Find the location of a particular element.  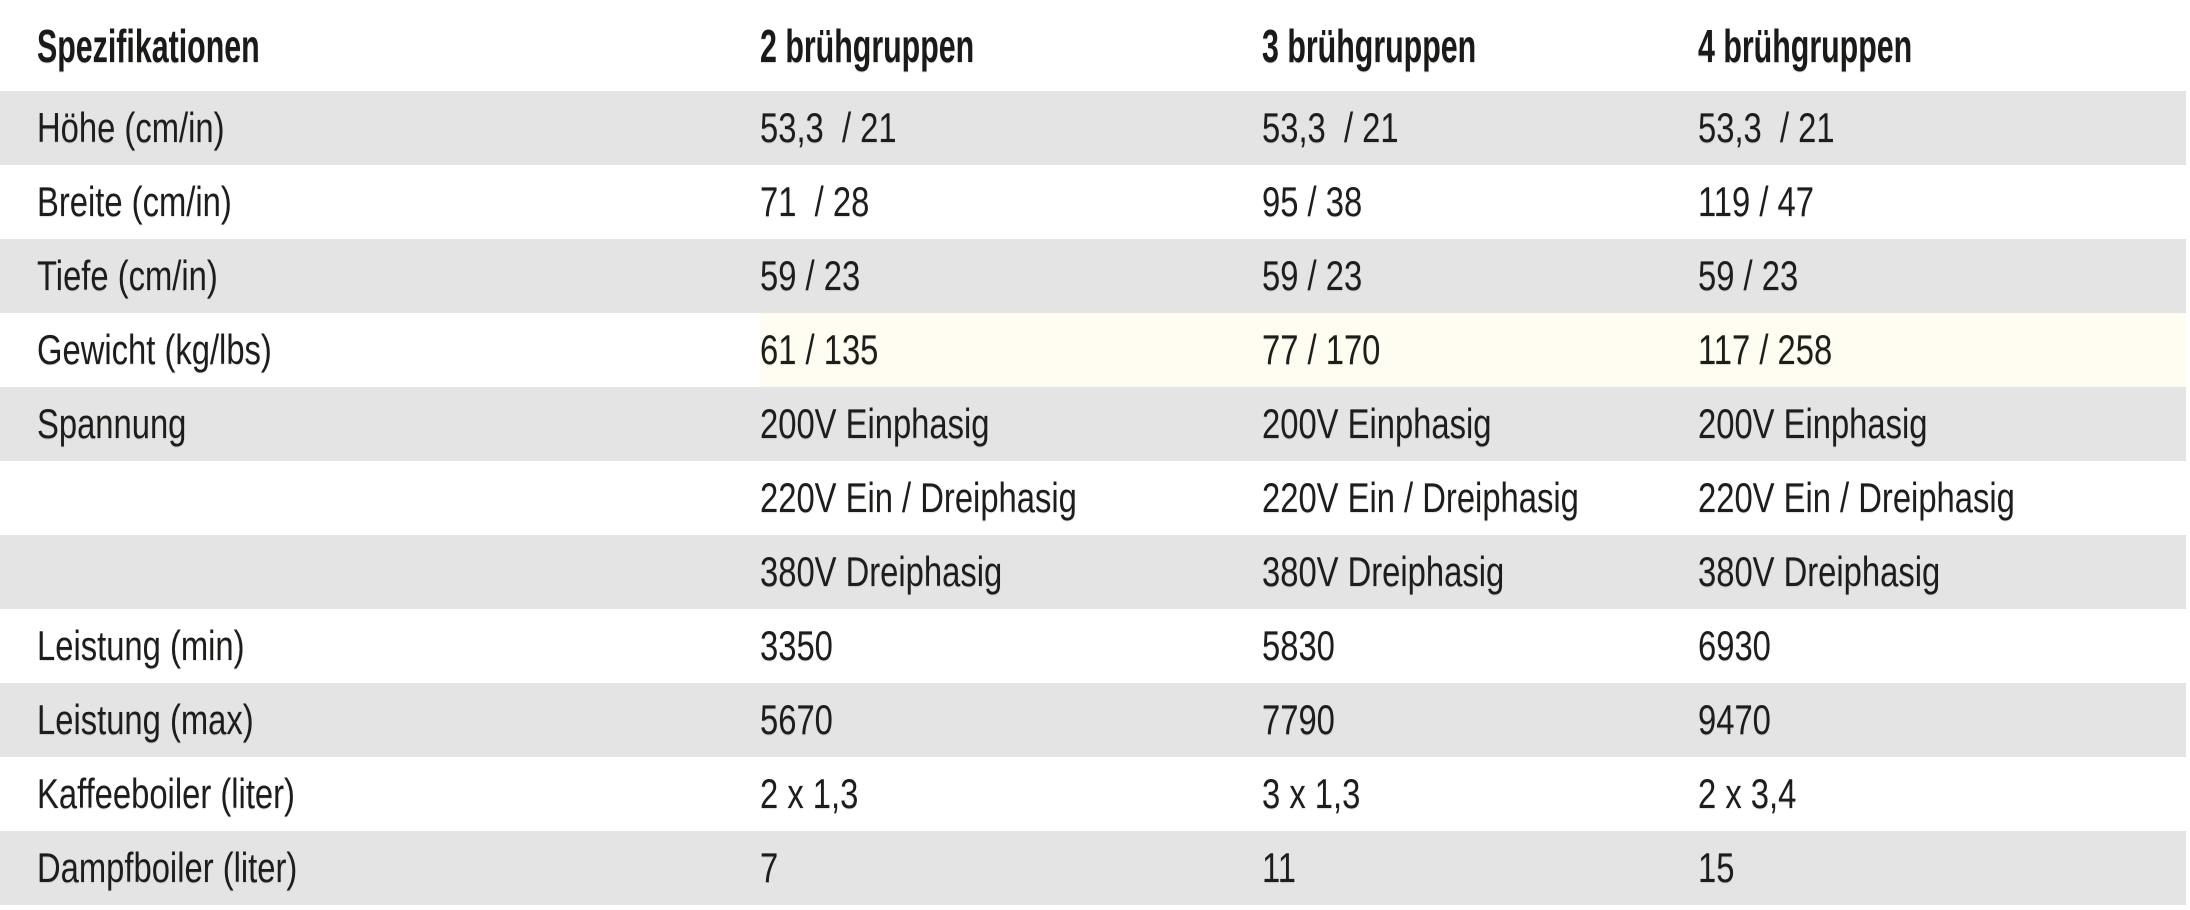

table-row: Breite (cm/in) 71 / 28 95 / 38 119 / 47 is located at coordinates (1093, 202).